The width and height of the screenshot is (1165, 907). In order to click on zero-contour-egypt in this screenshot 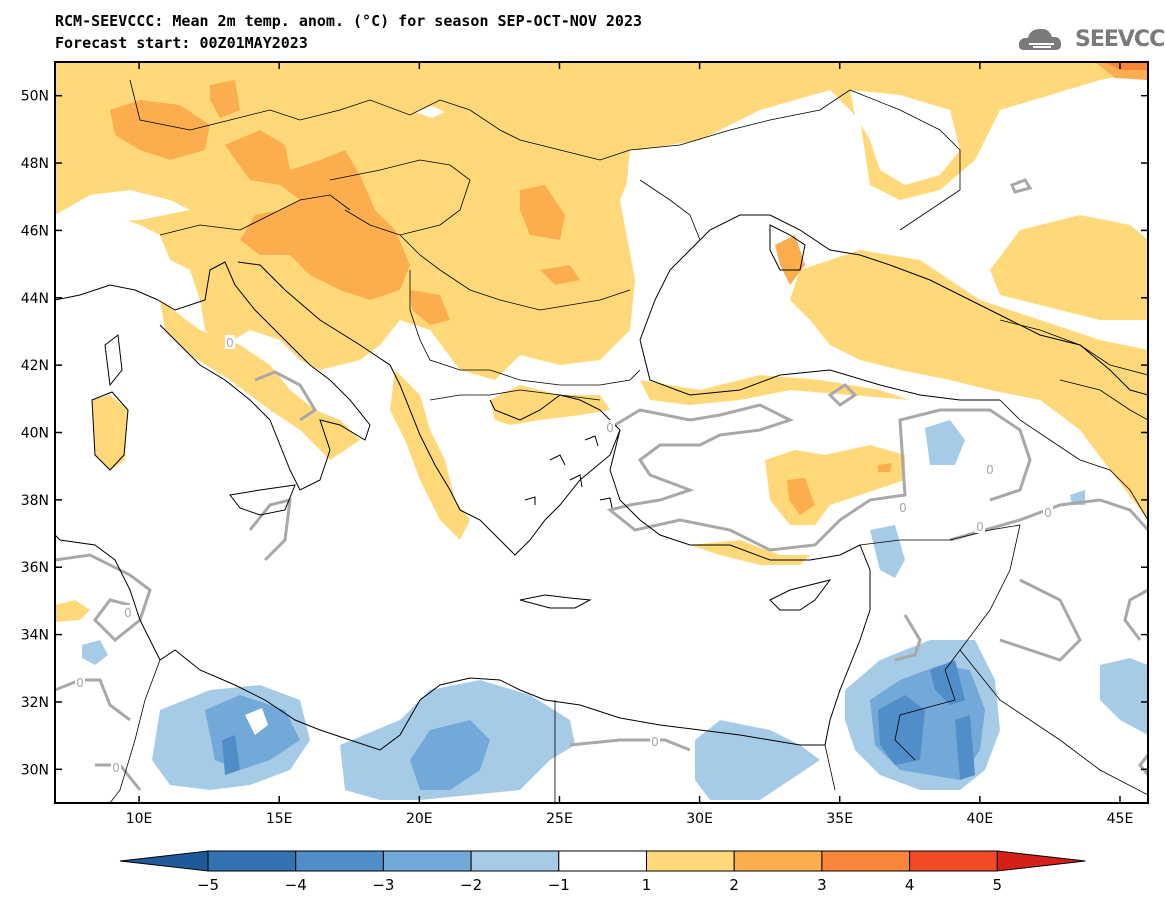, I will do `click(630, 745)`.